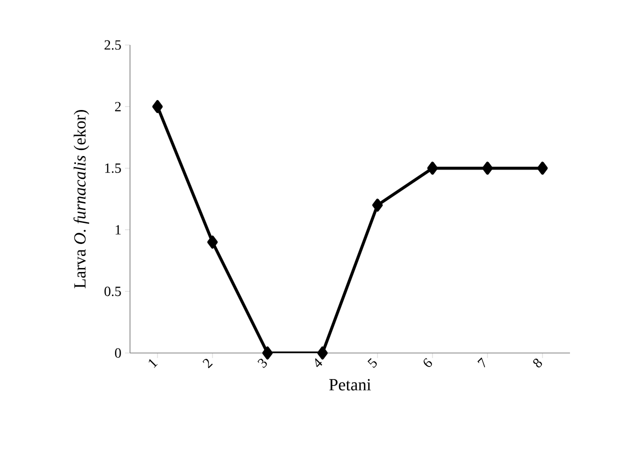  Describe the element at coordinates (113, 168) in the screenshot. I see `y-tick-label: 1.5` at that location.